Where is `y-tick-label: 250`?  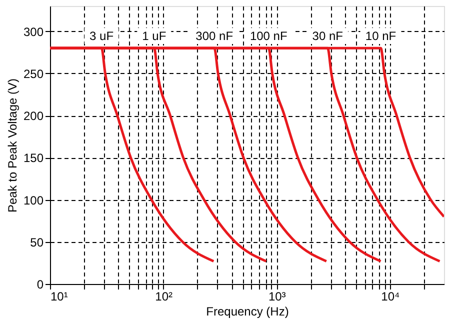 y-tick-label: 250 is located at coordinates (33, 73).